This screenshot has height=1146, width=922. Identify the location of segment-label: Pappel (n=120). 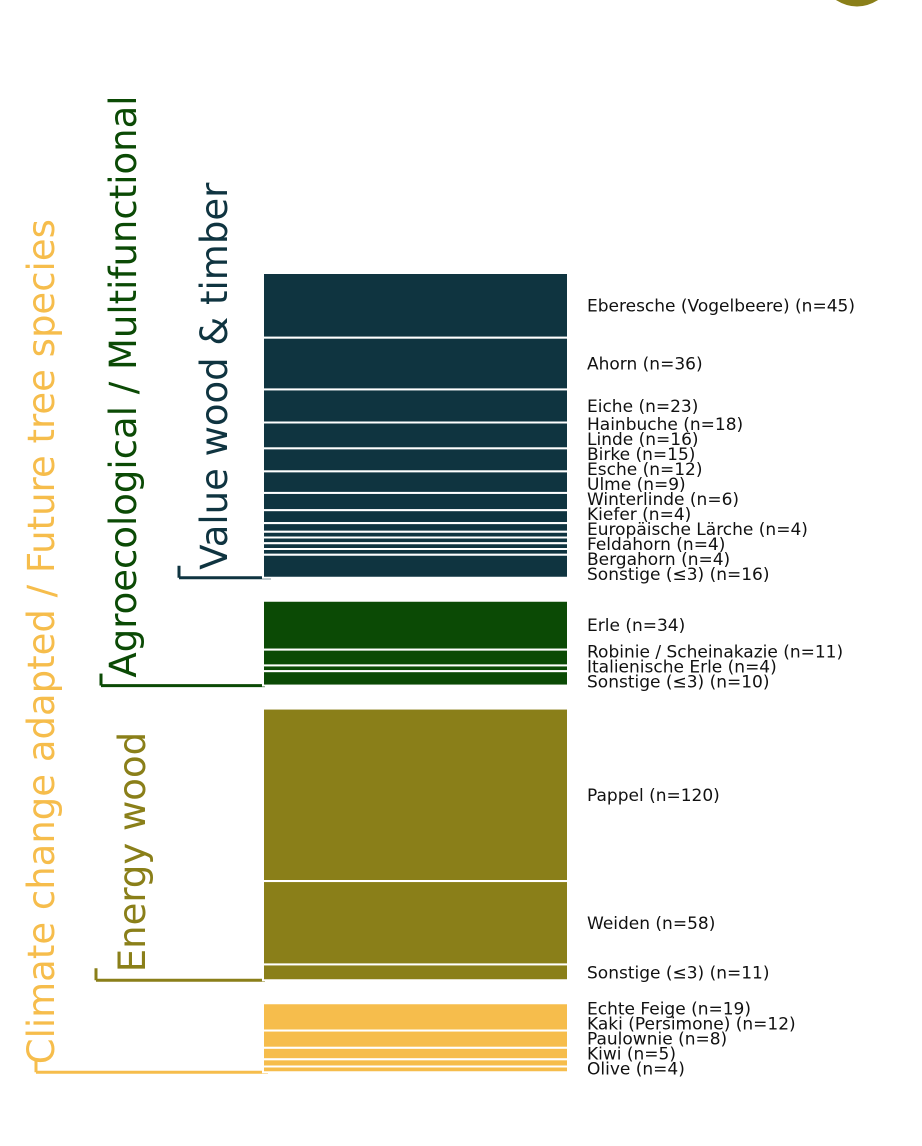
(653, 796).